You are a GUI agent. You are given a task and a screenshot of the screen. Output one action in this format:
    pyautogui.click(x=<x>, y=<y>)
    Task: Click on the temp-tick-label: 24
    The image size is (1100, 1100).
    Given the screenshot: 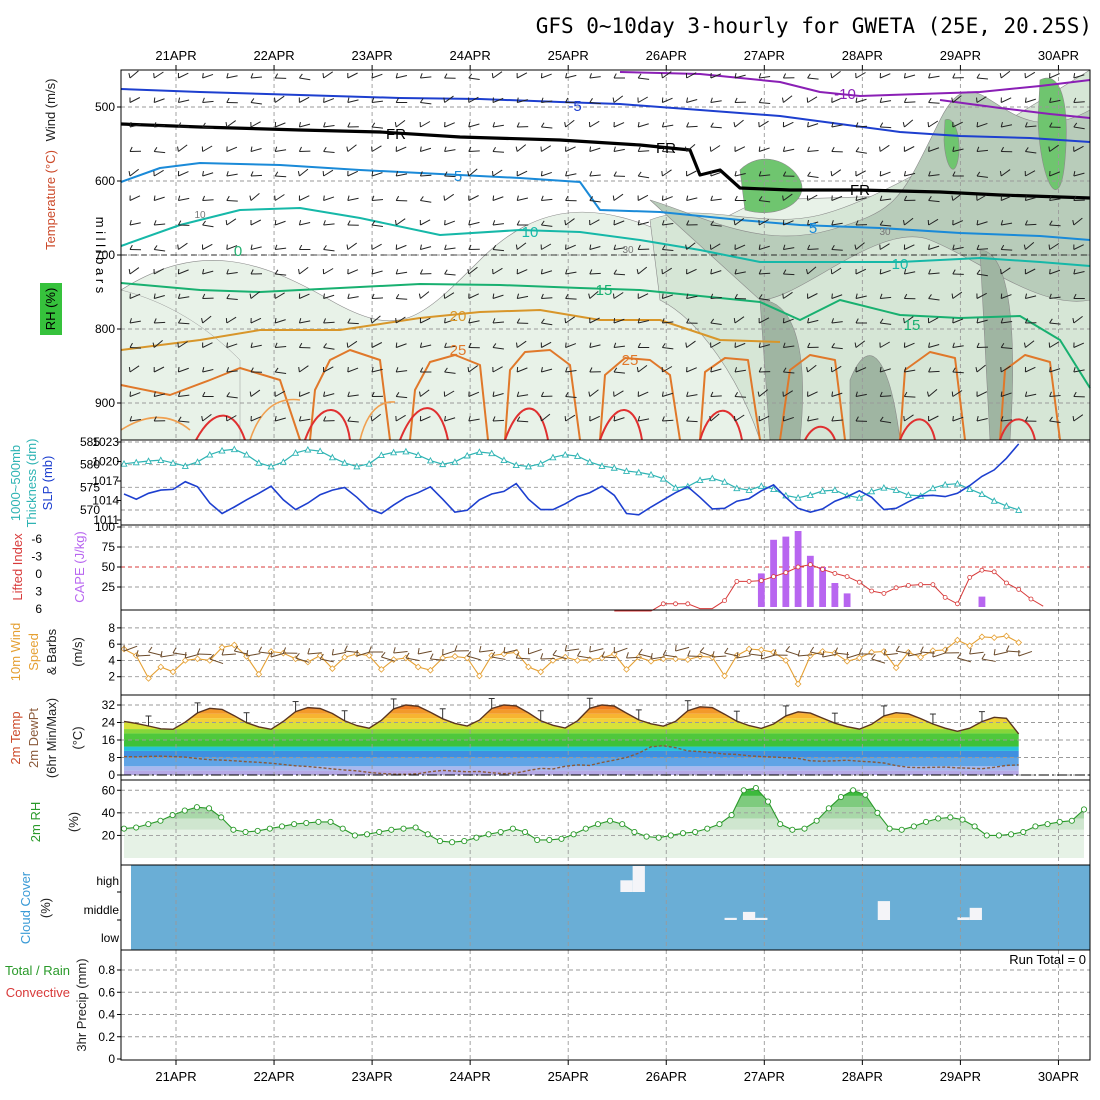 What is the action you would take?
    pyautogui.click(x=109, y=723)
    